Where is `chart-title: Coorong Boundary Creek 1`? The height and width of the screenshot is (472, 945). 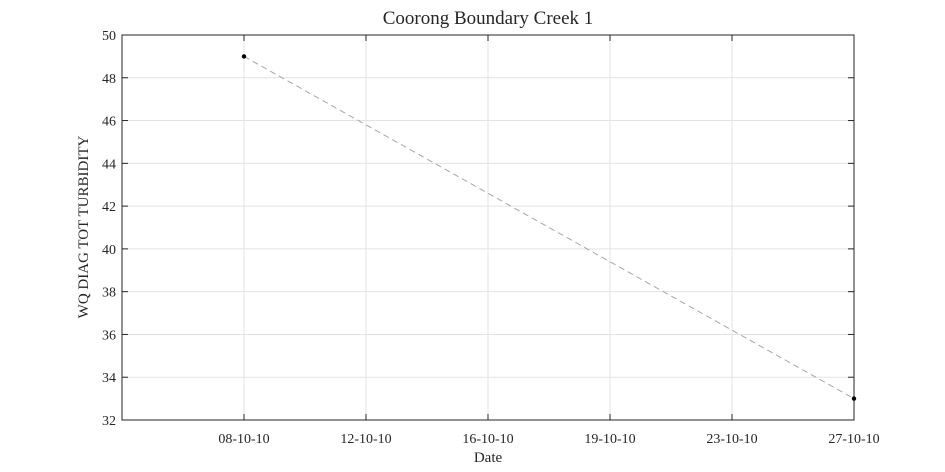 chart-title: Coorong Boundary Creek 1 is located at coordinates (488, 18).